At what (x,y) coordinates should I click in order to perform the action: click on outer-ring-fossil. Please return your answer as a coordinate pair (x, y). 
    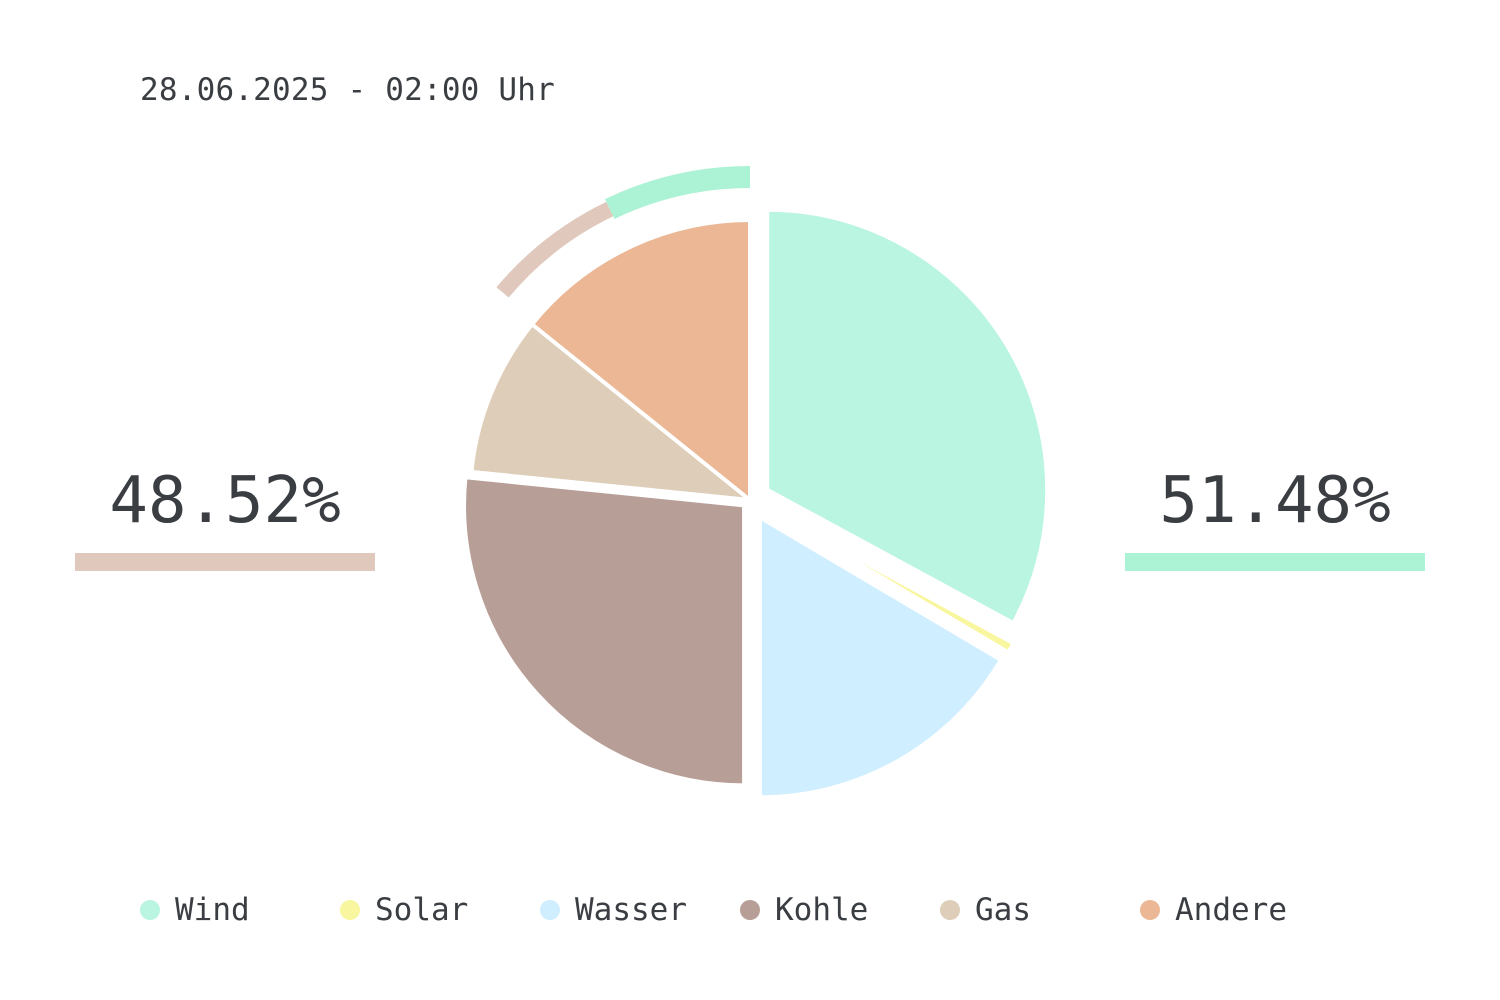
    Looking at the image, I should click on (555, 249).